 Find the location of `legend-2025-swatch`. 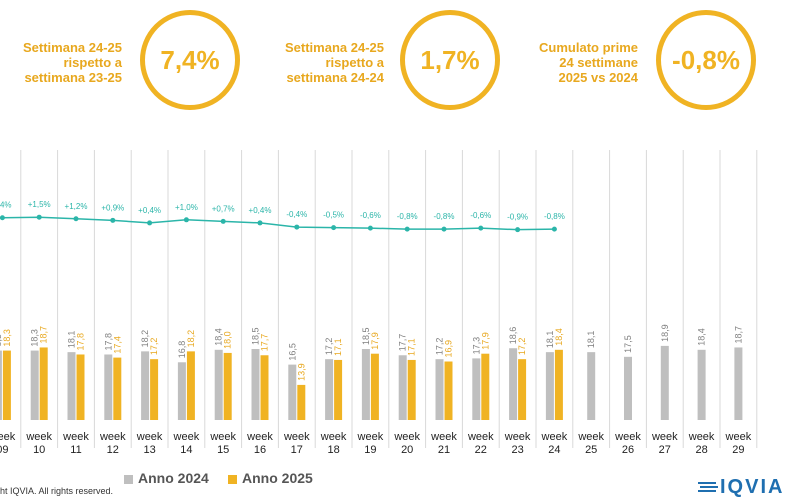

legend-2025-swatch is located at coordinates (232, 479).